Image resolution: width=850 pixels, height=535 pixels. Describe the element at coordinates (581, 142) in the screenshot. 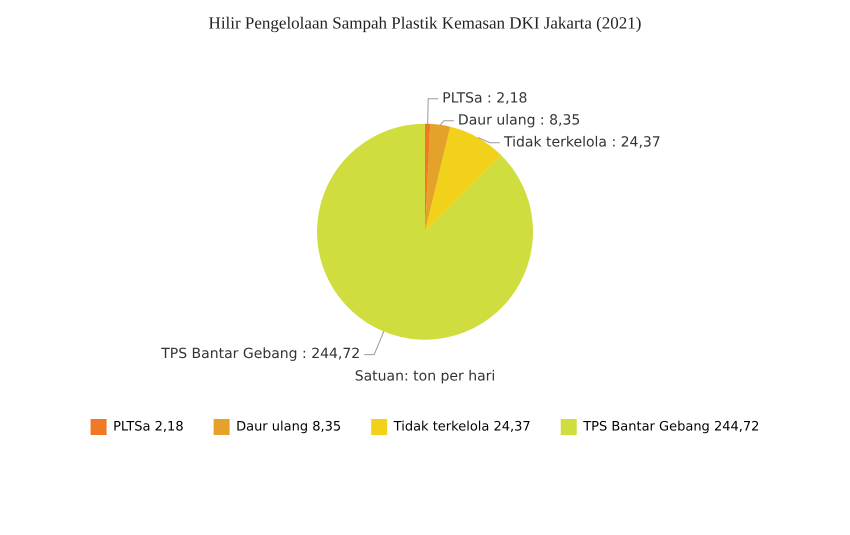

I see `slice-label: Tidak terkelola : 24,37` at that location.